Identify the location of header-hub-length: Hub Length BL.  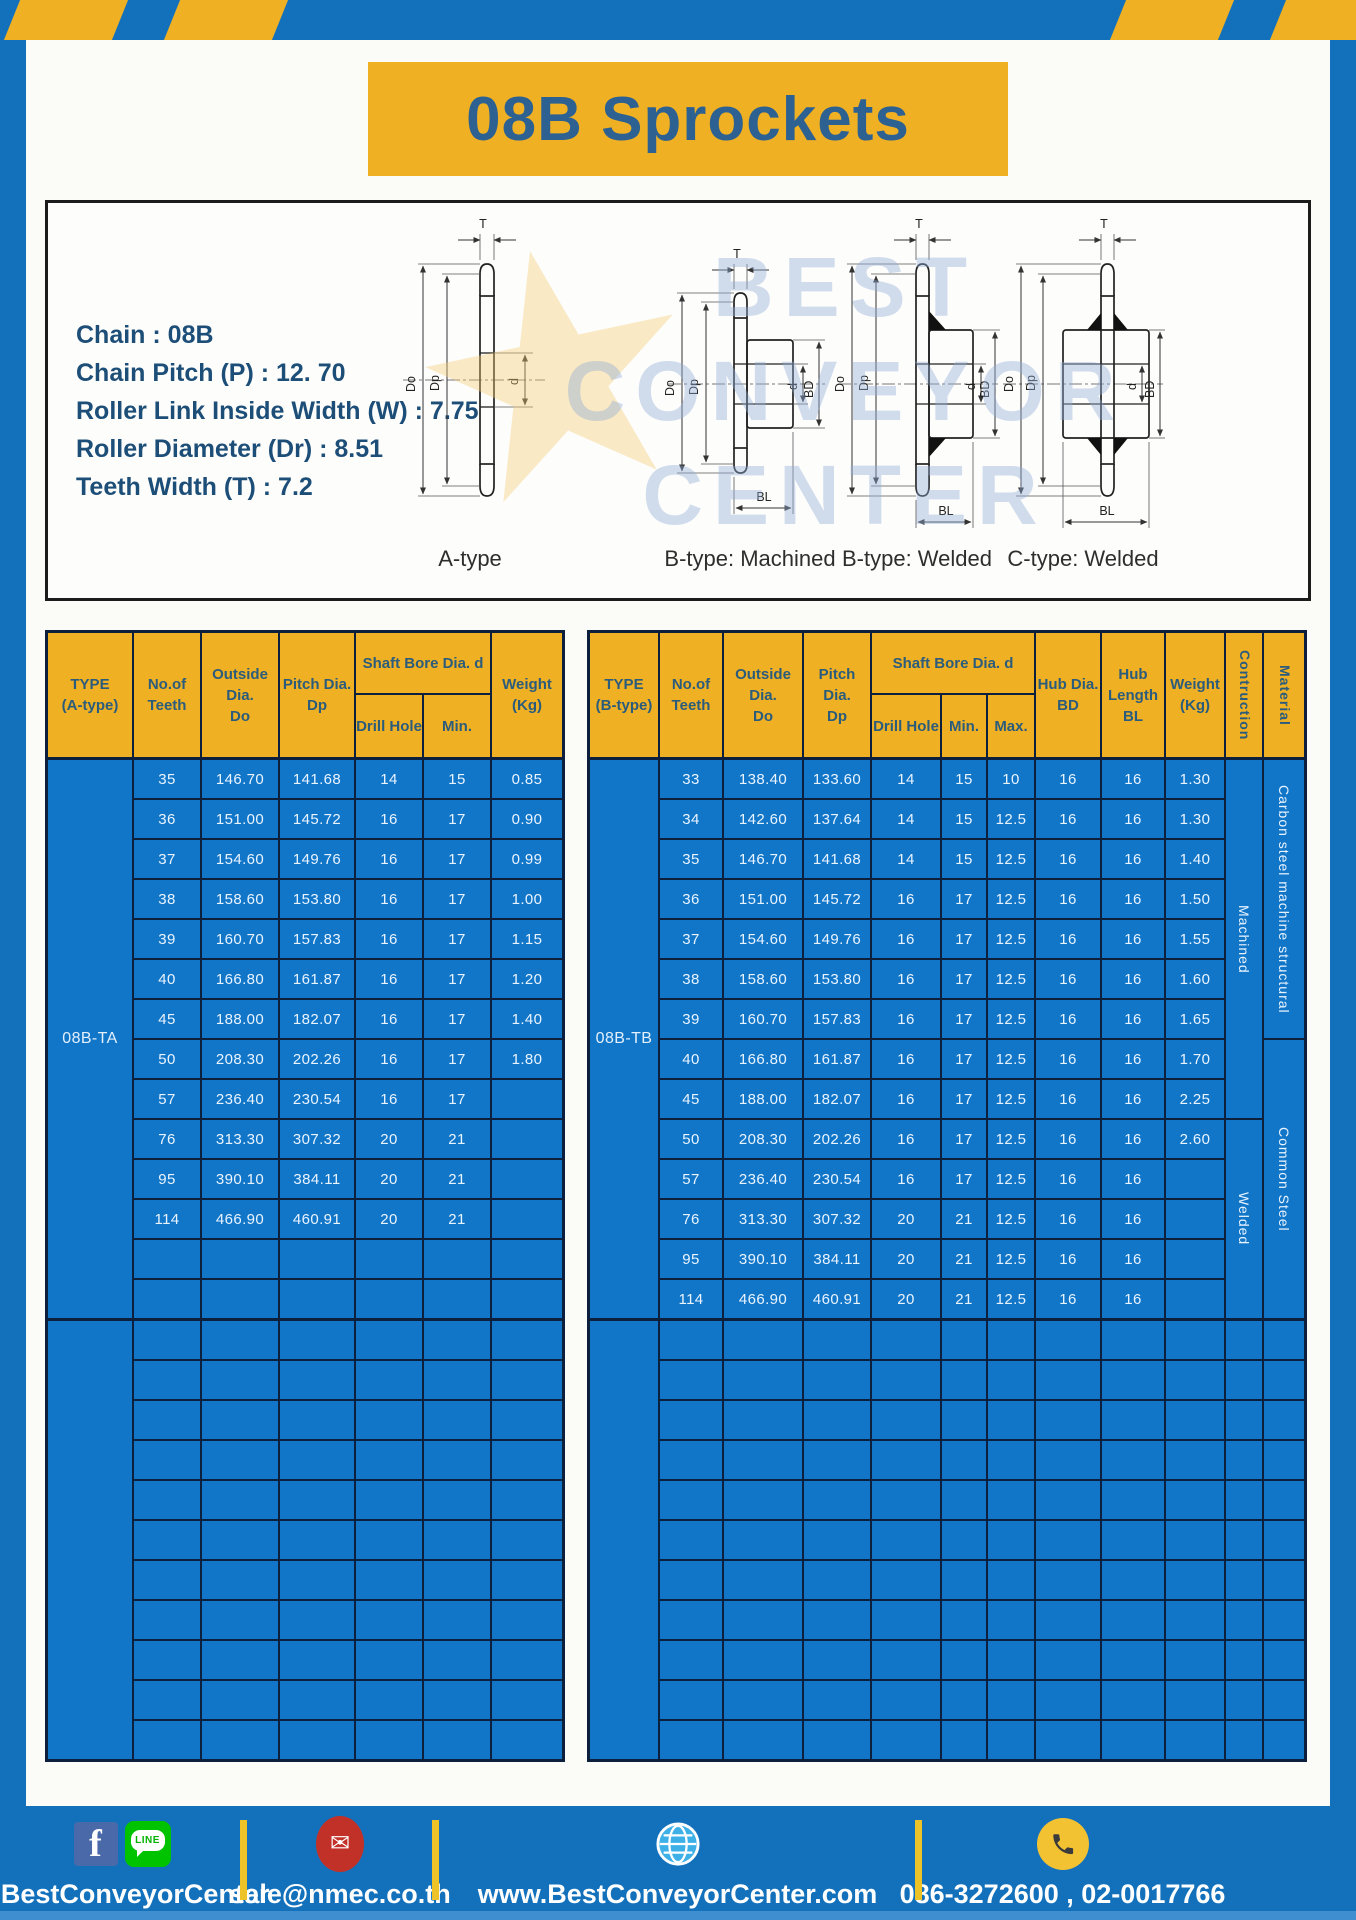
(1133, 695).